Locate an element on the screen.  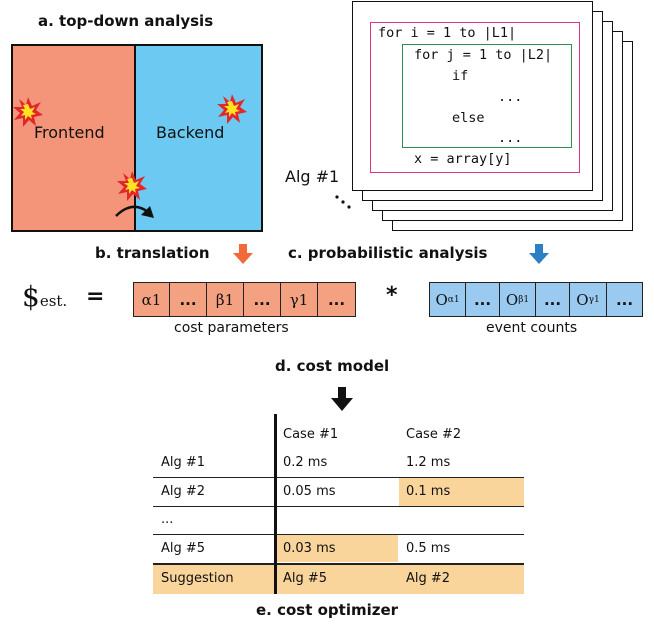
frontend-label: Frontend is located at coordinates (69, 132).